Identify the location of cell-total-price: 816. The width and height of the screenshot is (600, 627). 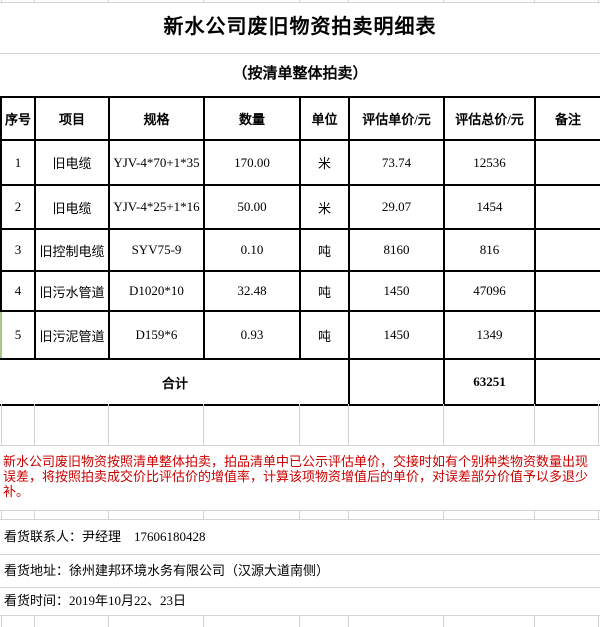
(489, 250).